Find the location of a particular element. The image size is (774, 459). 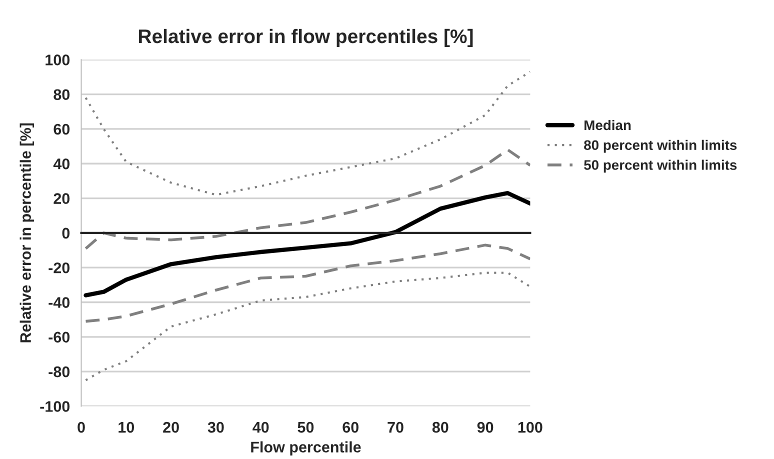

y-tick-label: 40 is located at coordinates (61, 164).